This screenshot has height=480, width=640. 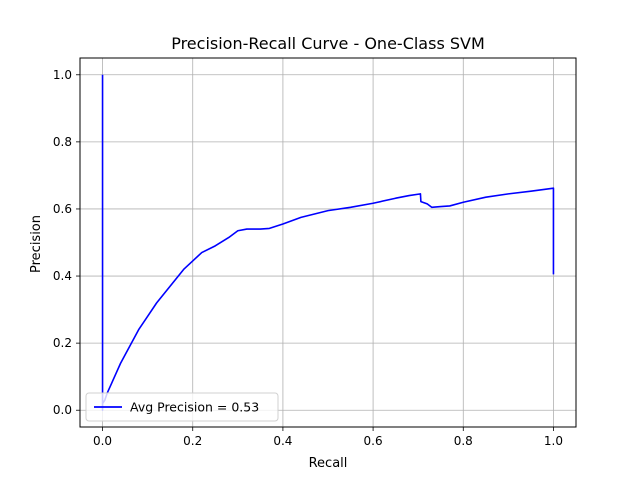 What do you see at coordinates (62, 276) in the screenshot?
I see `y-tick-label: 0.4` at bounding box center [62, 276].